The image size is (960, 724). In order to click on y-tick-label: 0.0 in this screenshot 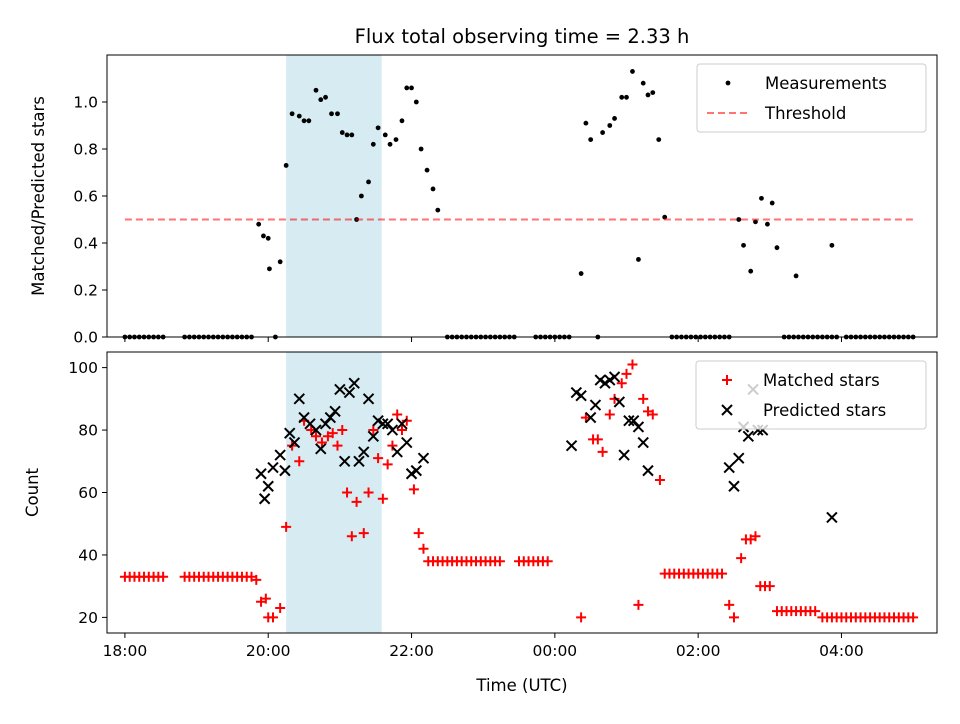, I will do `click(85, 338)`.